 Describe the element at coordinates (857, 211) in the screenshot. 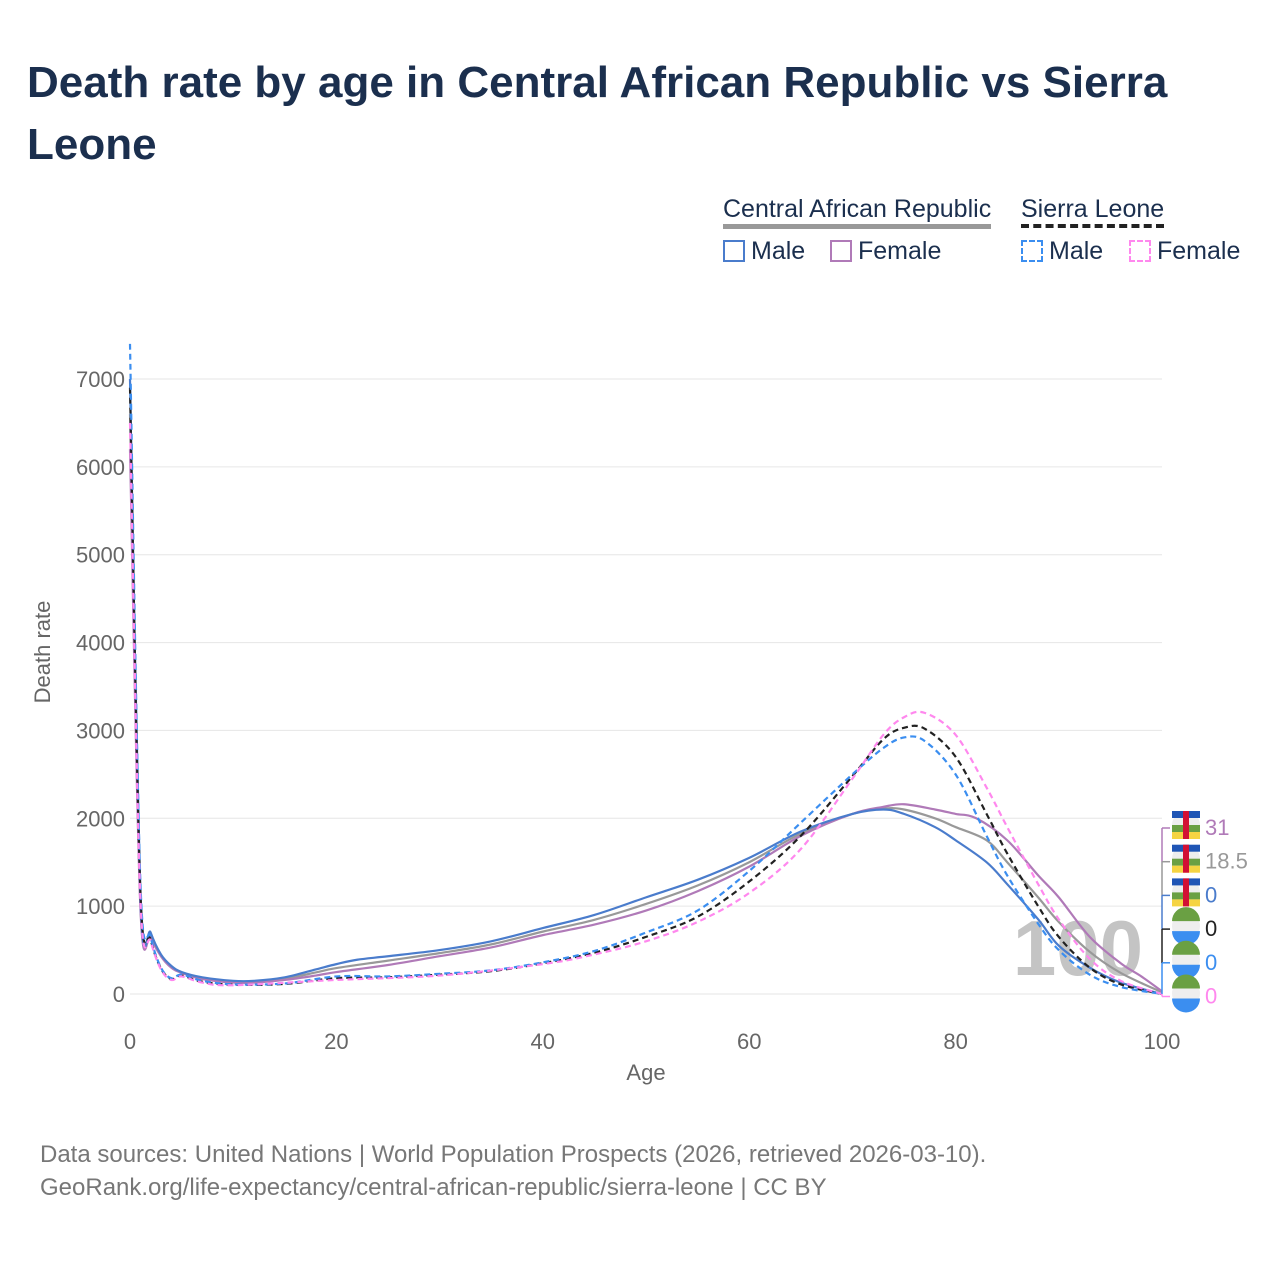

I see `legend-group-car: Central African Republic` at that location.